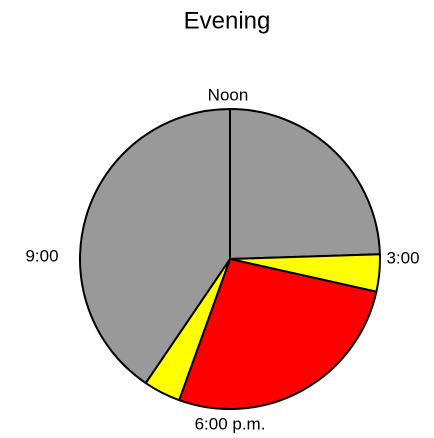  What do you see at coordinates (402, 257) in the screenshot?
I see `annotation: 3:00` at bounding box center [402, 257].